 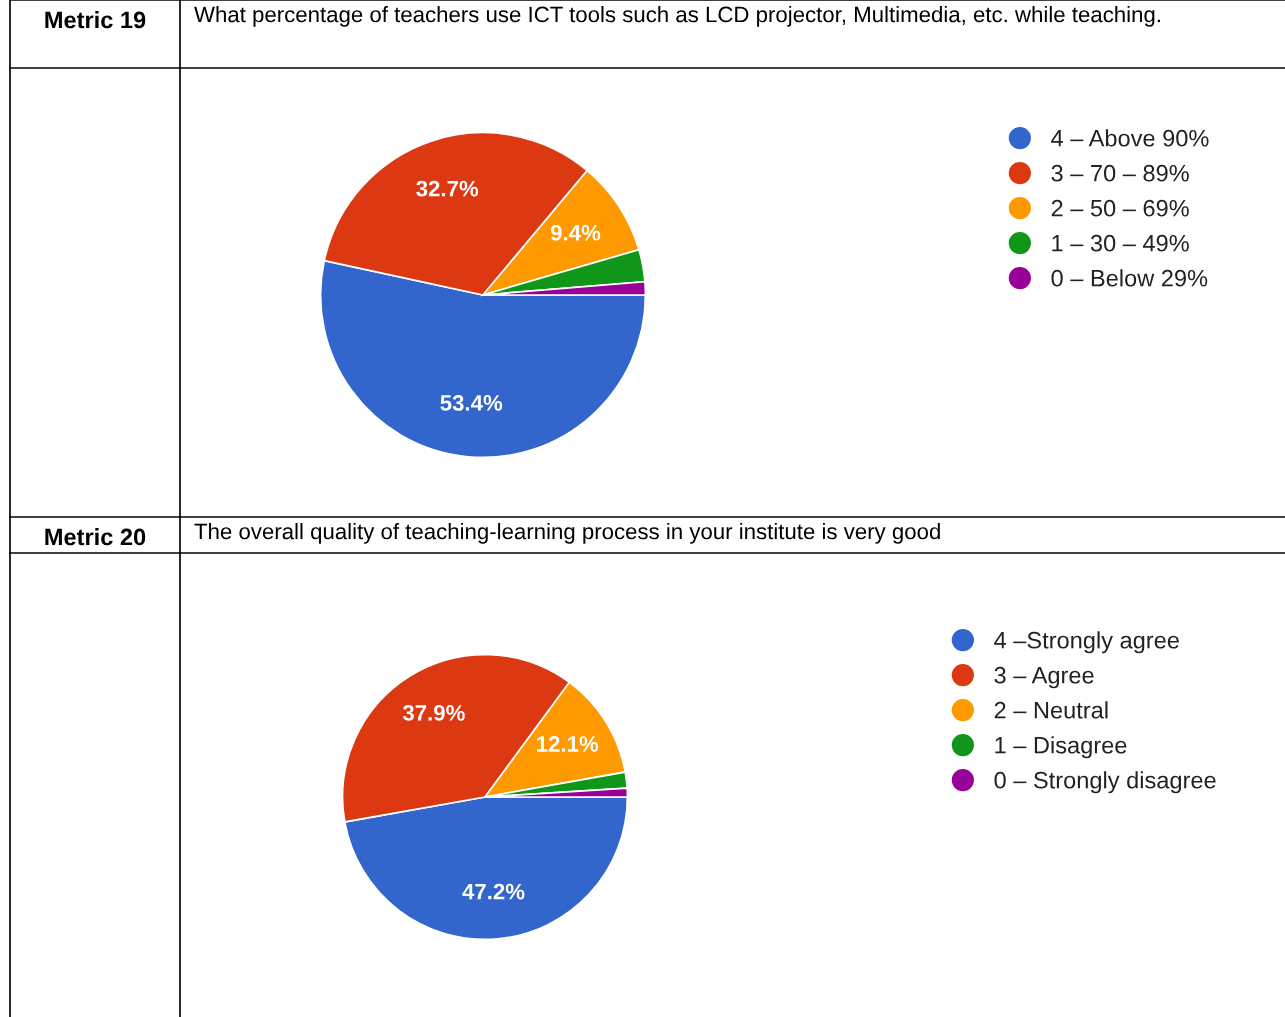 What do you see at coordinates (95, 536) in the screenshot?
I see `text: Metric 20` at bounding box center [95, 536].